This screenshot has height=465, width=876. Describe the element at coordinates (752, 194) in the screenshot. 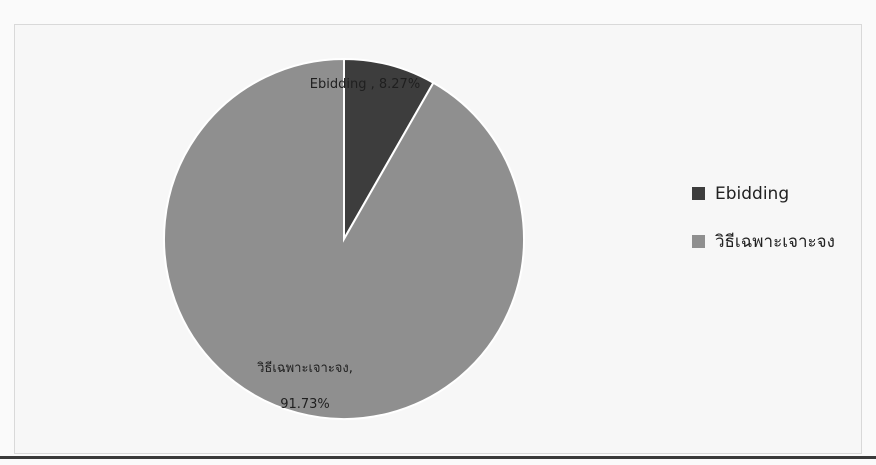

I see `legend-label-0: Ebidding` at that location.